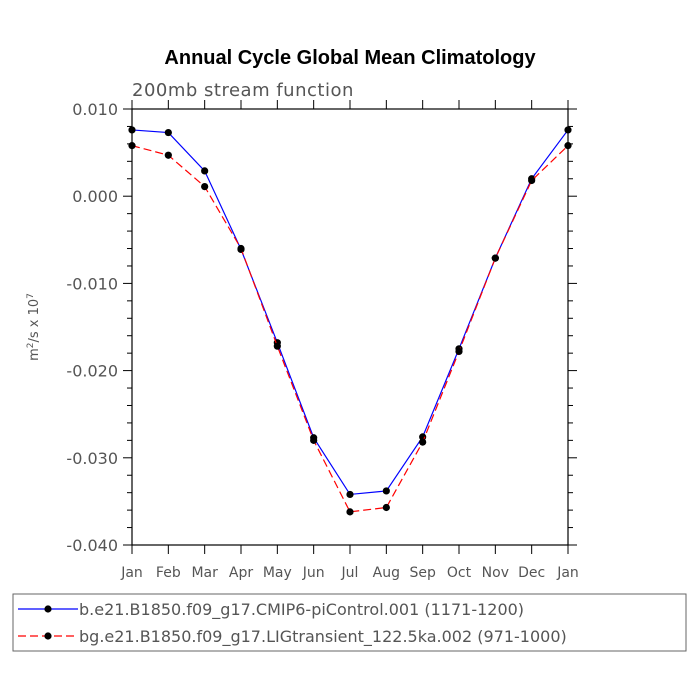 Image resolution: width=700 pixels, height=700 pixels. I want to click on x-tick-label: Nov, so click(495, 573).